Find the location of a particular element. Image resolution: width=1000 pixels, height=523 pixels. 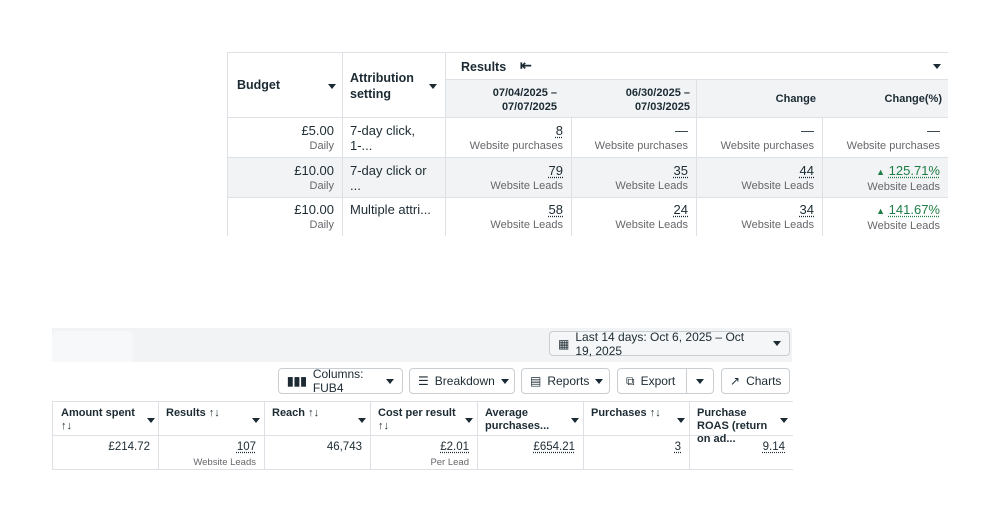

table-cell: 44 Website Leads is located at coordinates (760, 178).